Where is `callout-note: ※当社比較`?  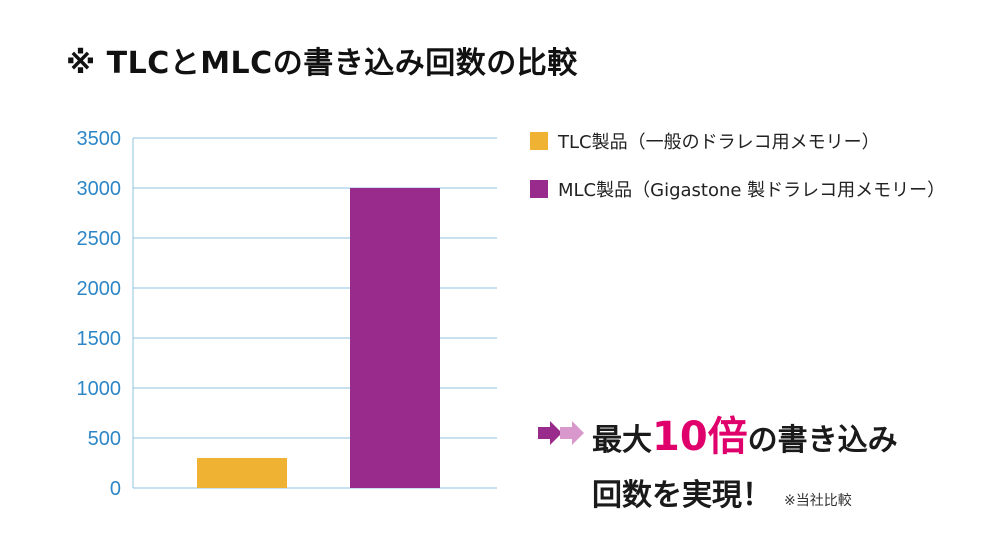
callout-note: ※当社比較 is located at coordinates (818, 501).